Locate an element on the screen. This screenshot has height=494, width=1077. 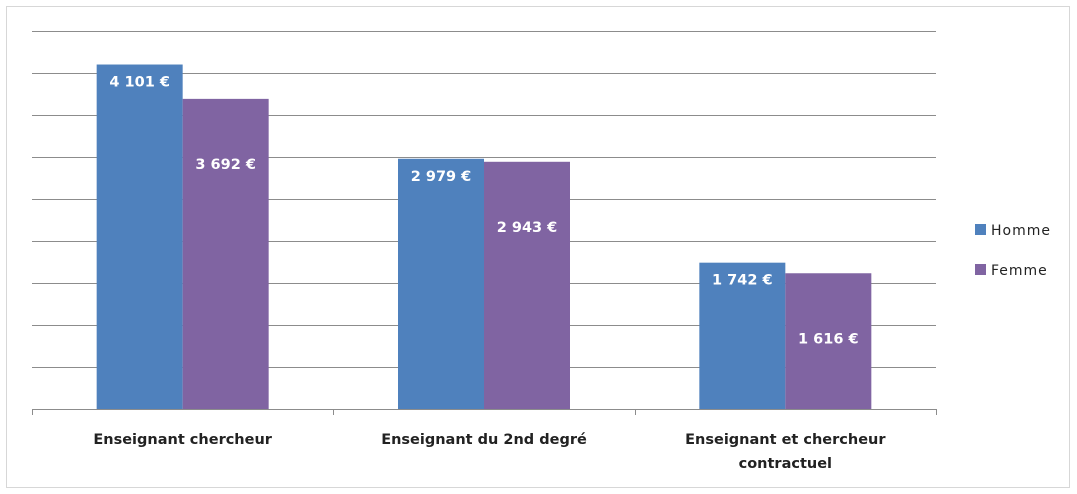
data-label: 1 742 € is located at coordinates (742, 281).